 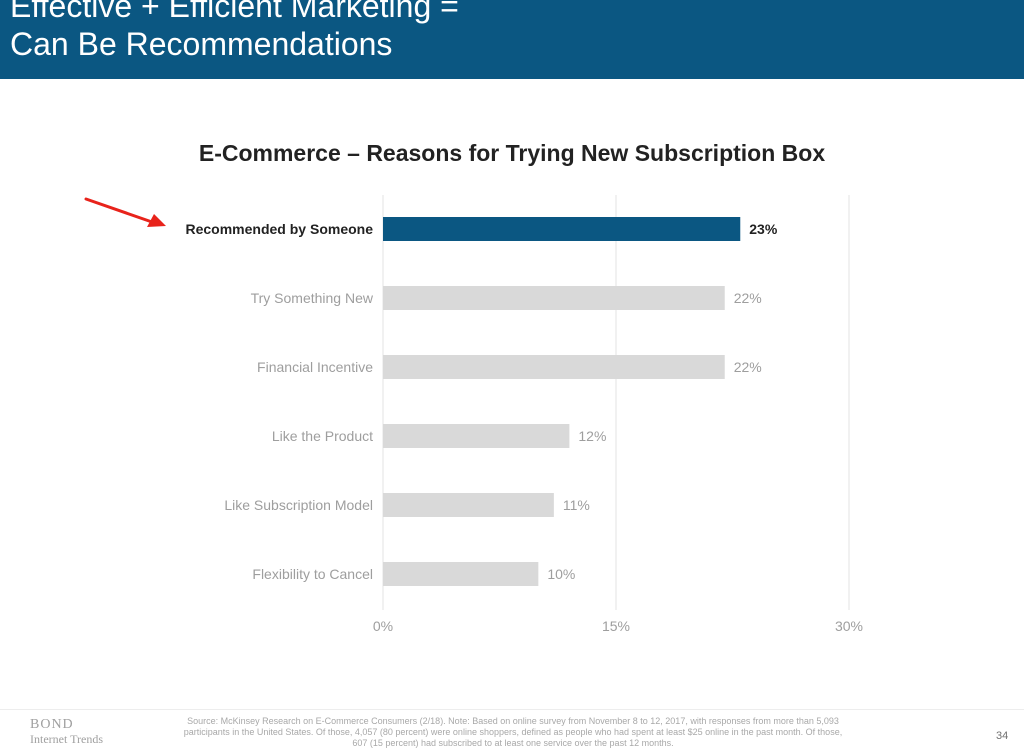 I want to click on category-label: Recommended by Someone, so click(x=280, y=229).